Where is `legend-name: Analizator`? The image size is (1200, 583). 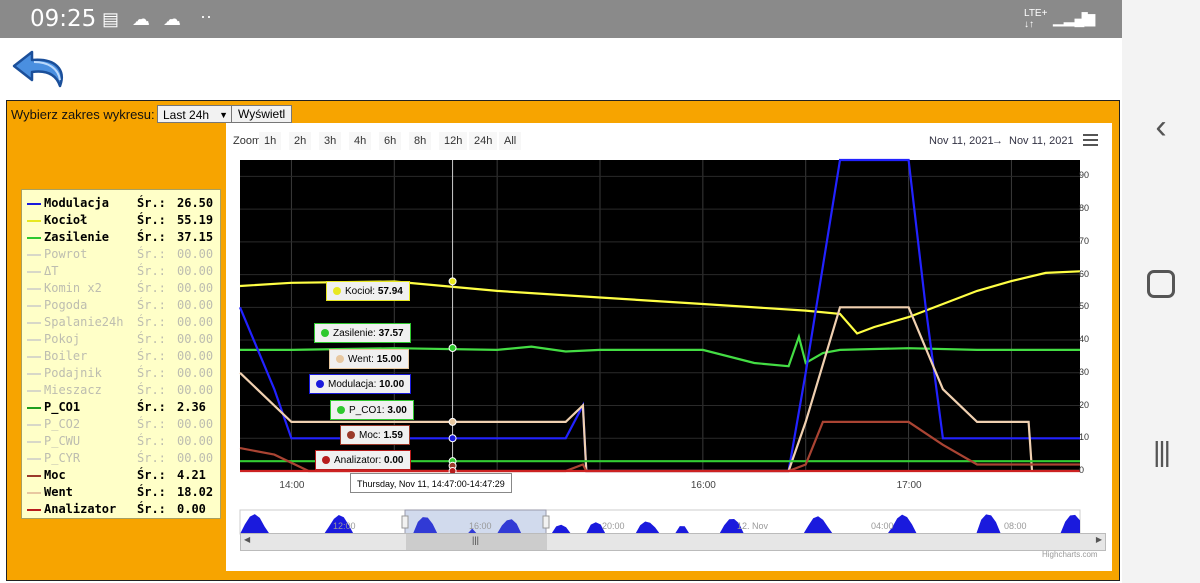 legend-name: Analizator is located at coordinates (80, 509).